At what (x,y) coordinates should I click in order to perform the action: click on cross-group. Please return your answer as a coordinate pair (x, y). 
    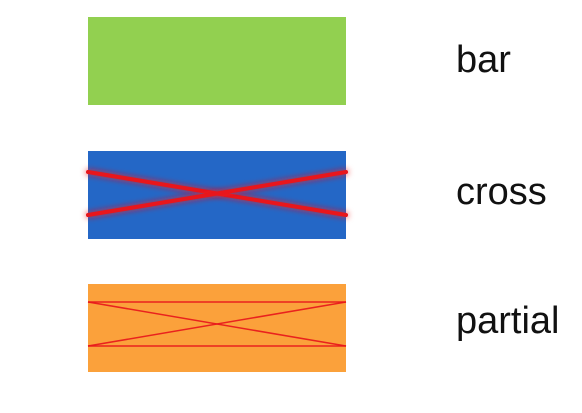
    Looking at the image, I should click on (215, 195).